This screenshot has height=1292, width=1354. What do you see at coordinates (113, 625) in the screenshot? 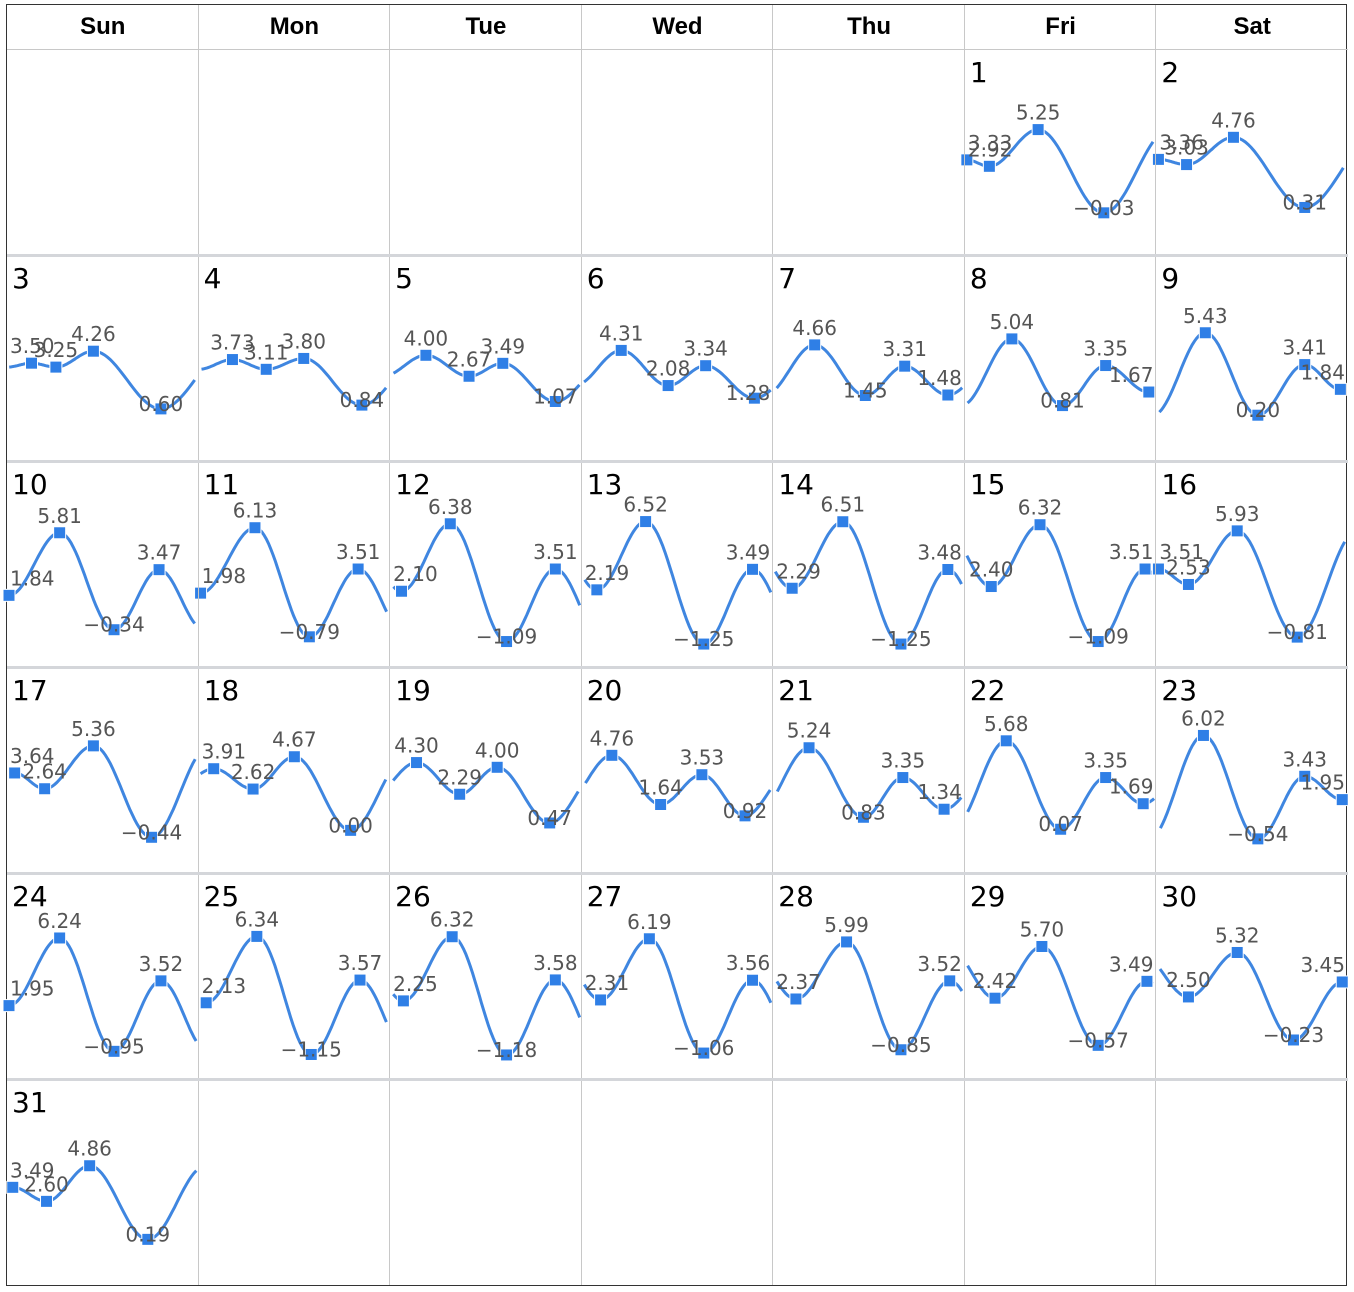
I see `tide-value-label: −0.34` at bounding box center [113, 625].